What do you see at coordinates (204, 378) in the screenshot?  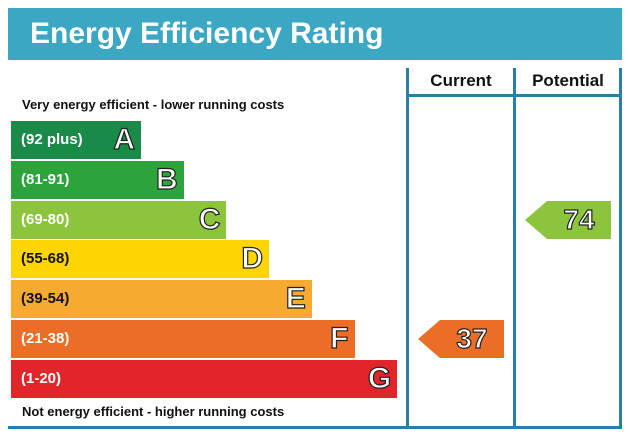 I see `band-g: (1-20) G` at bounding box center [204, 378].